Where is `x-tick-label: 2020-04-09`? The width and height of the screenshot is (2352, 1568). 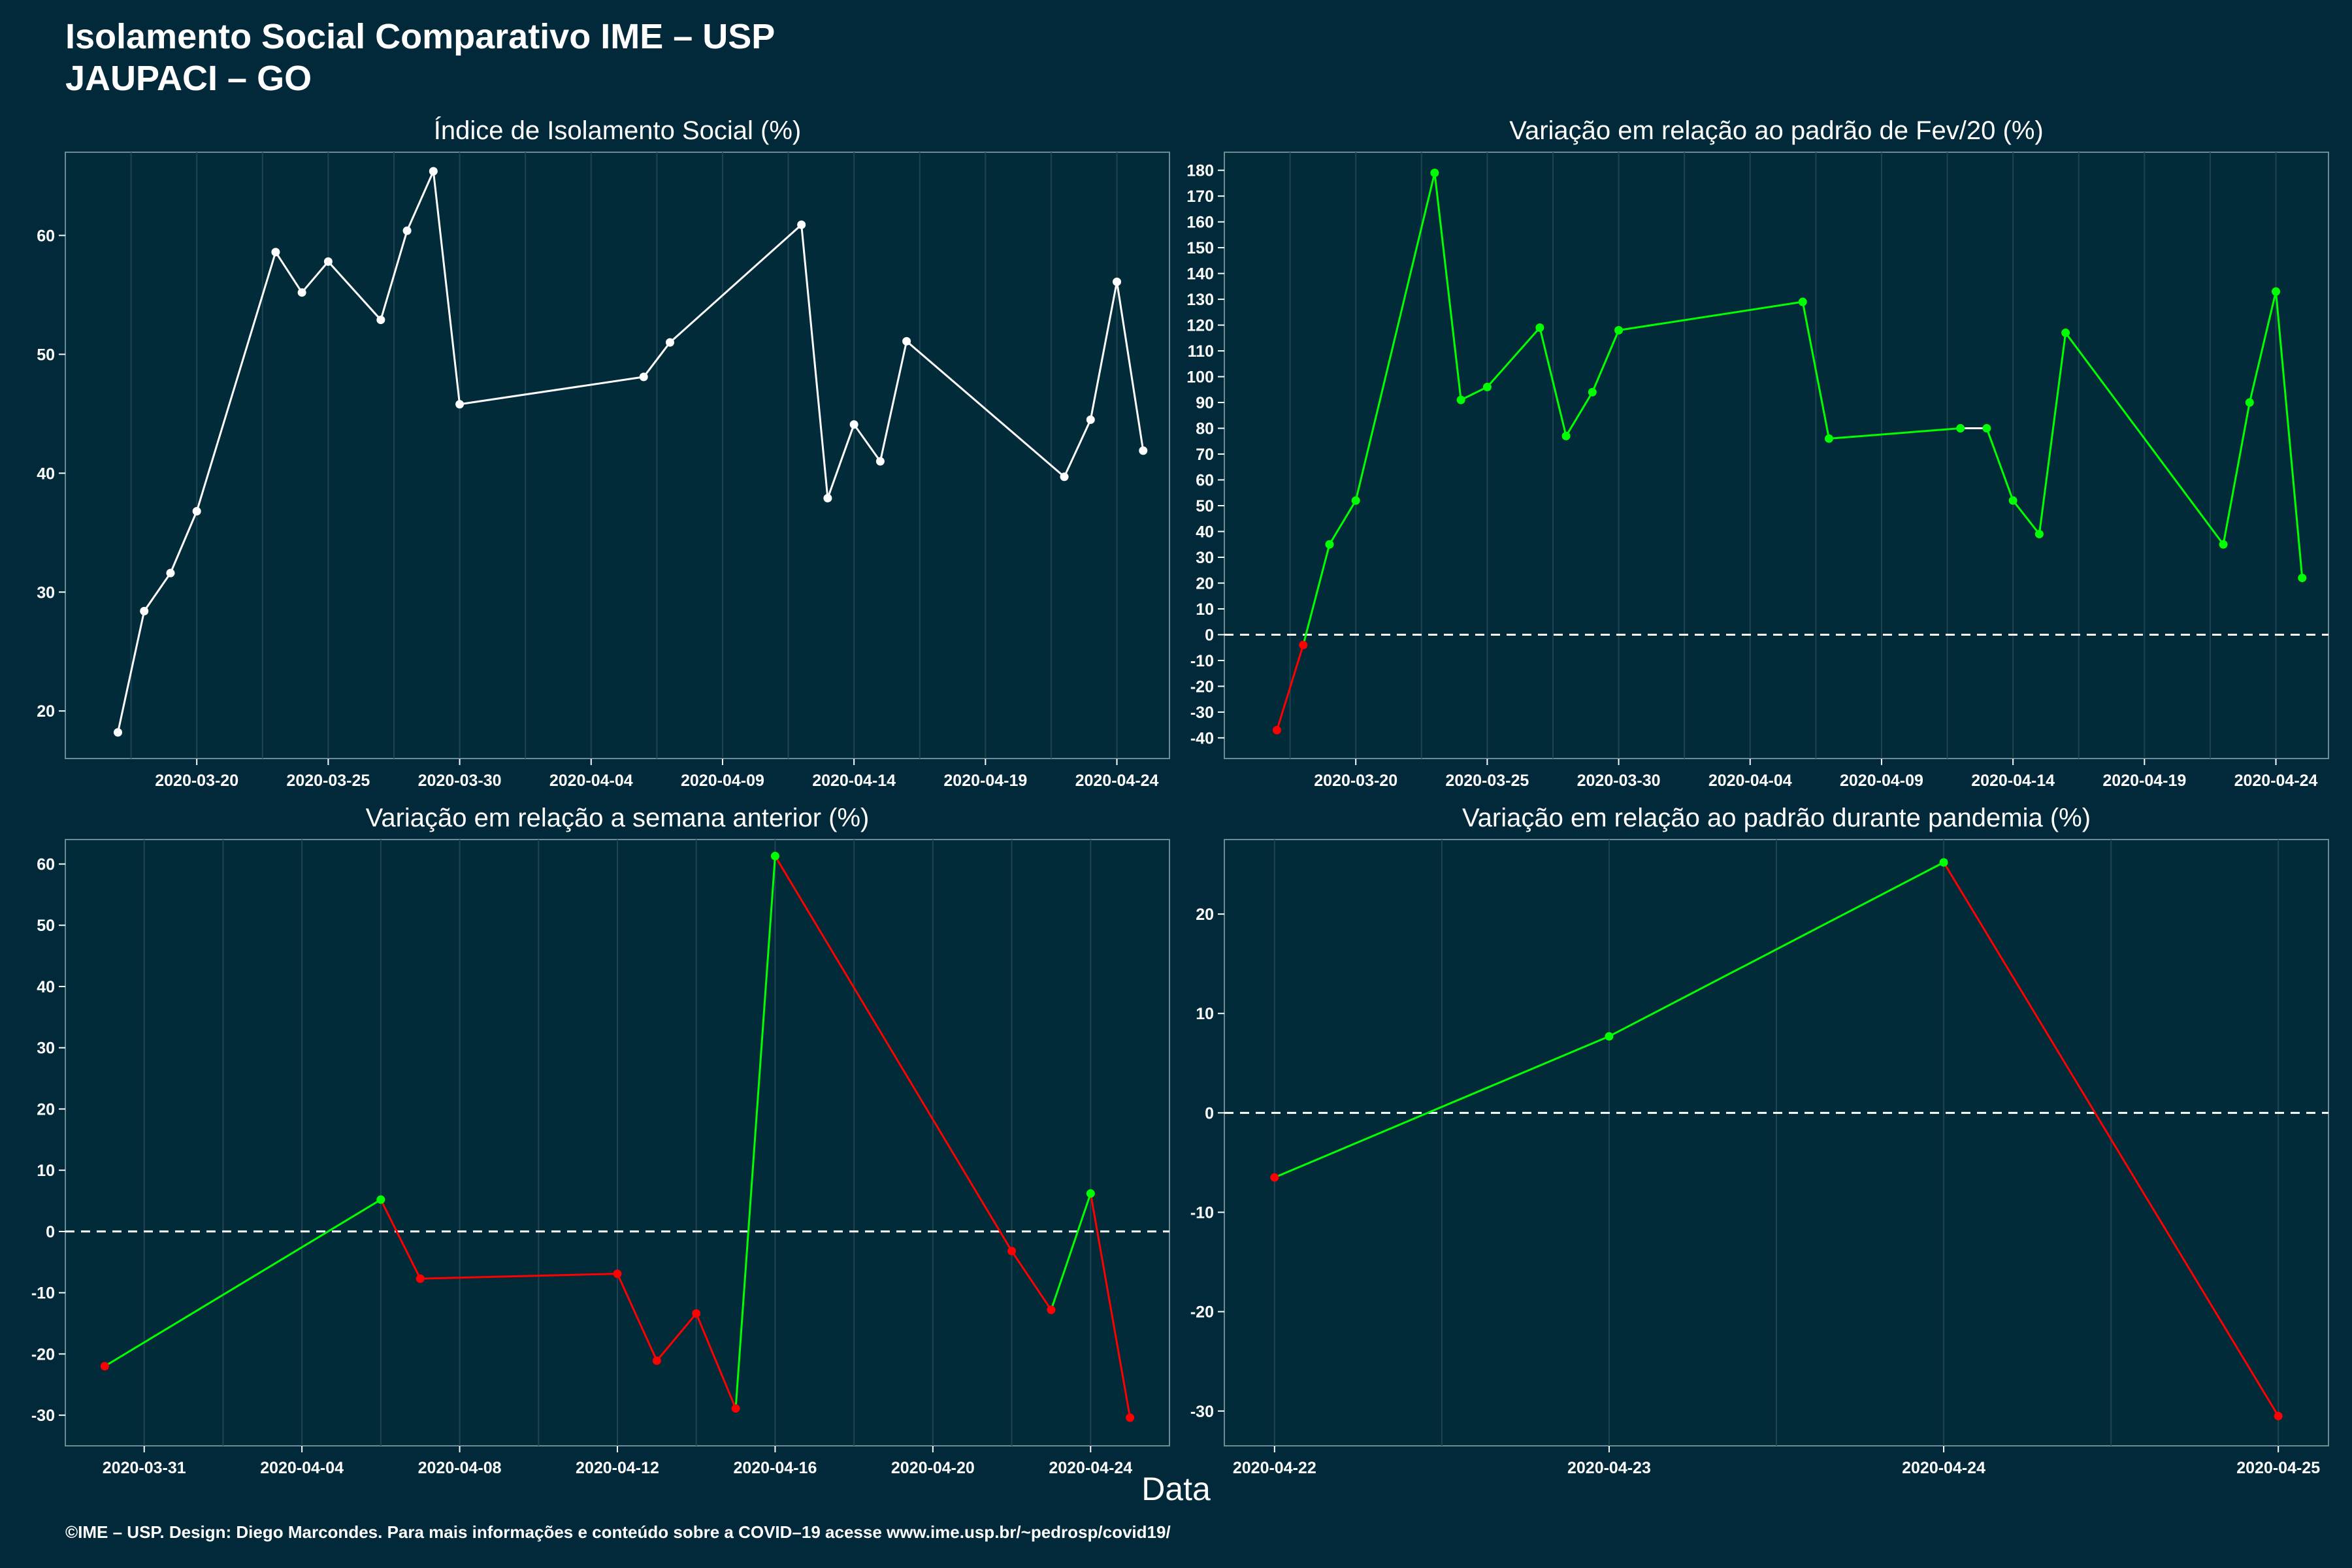
x-tick-label: 2020-04-09 is located at coordinates (722, 781).